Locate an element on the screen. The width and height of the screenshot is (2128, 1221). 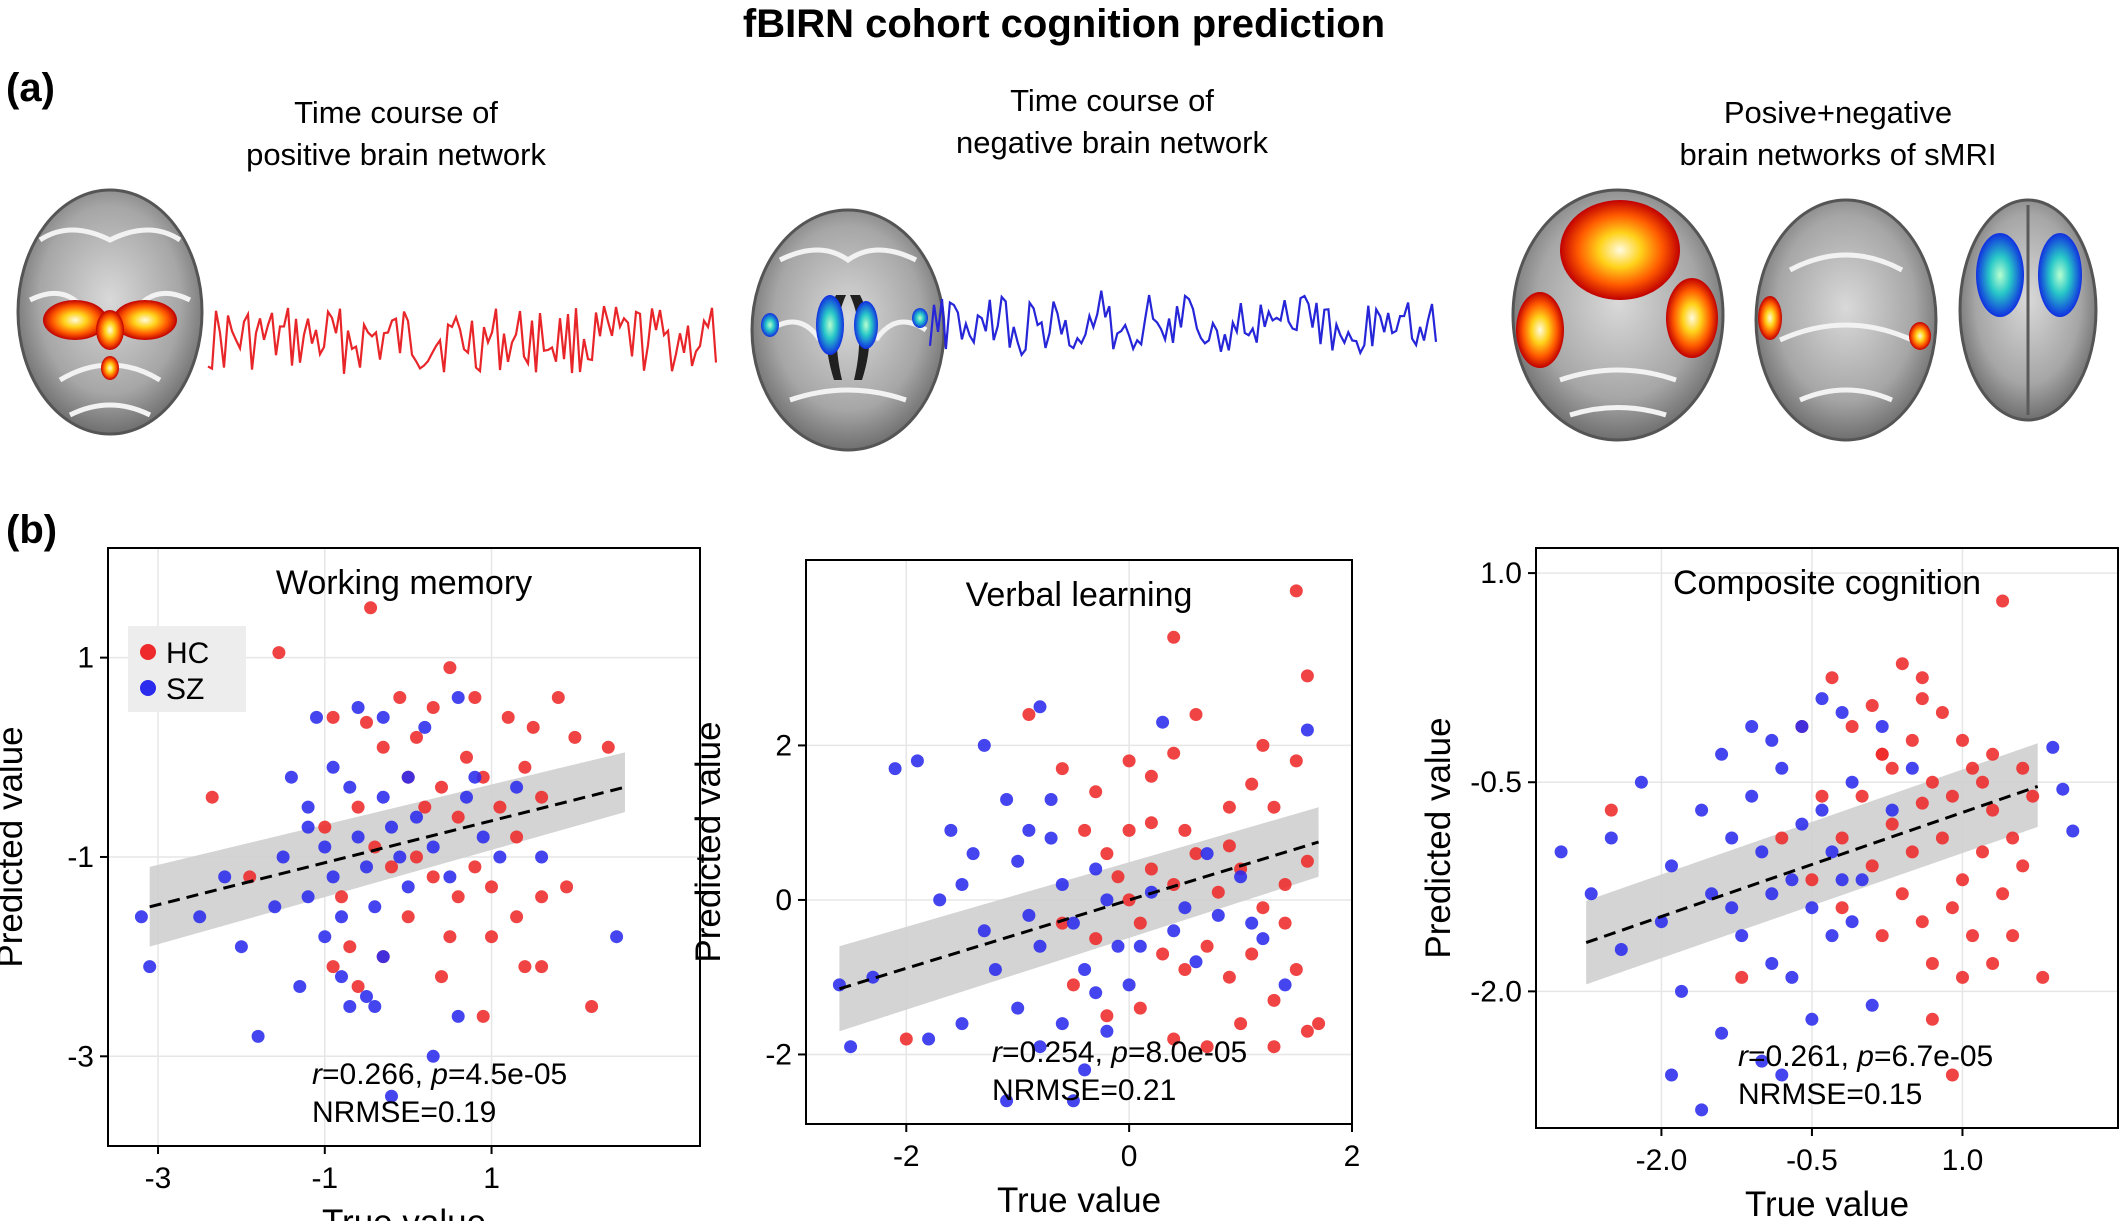
legend-marker-sz is located at coordinates (148, 688).